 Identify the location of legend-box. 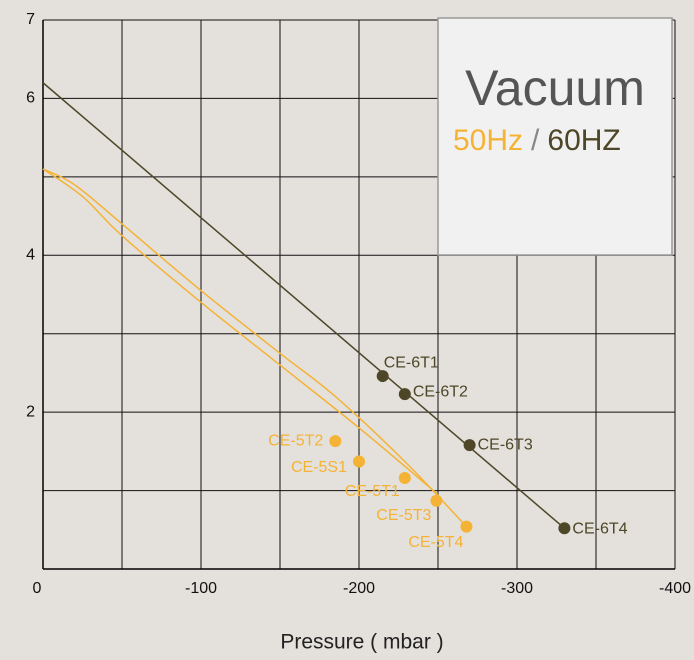
(555, 136).